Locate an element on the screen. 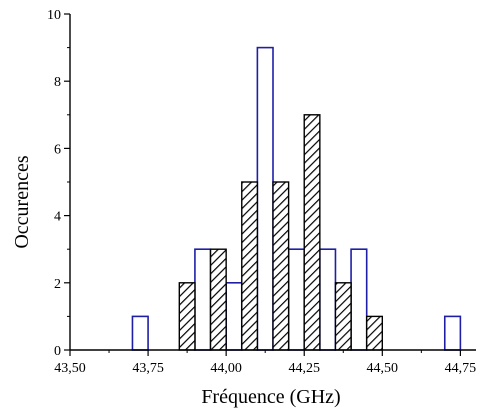  x-tick-label: 43,50 is located at coordinates (70, 368).